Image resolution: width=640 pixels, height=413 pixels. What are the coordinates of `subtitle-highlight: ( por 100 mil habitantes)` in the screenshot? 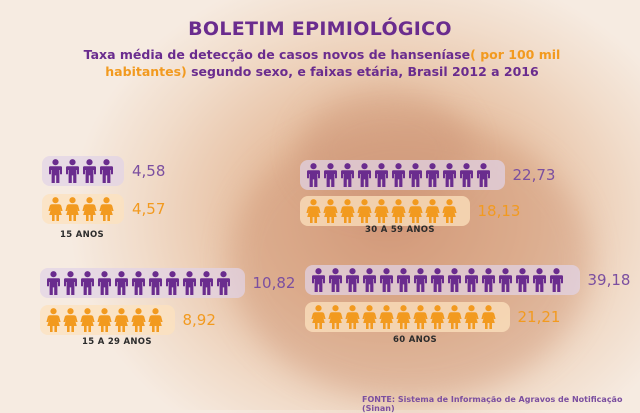 It's located at (333, 63).